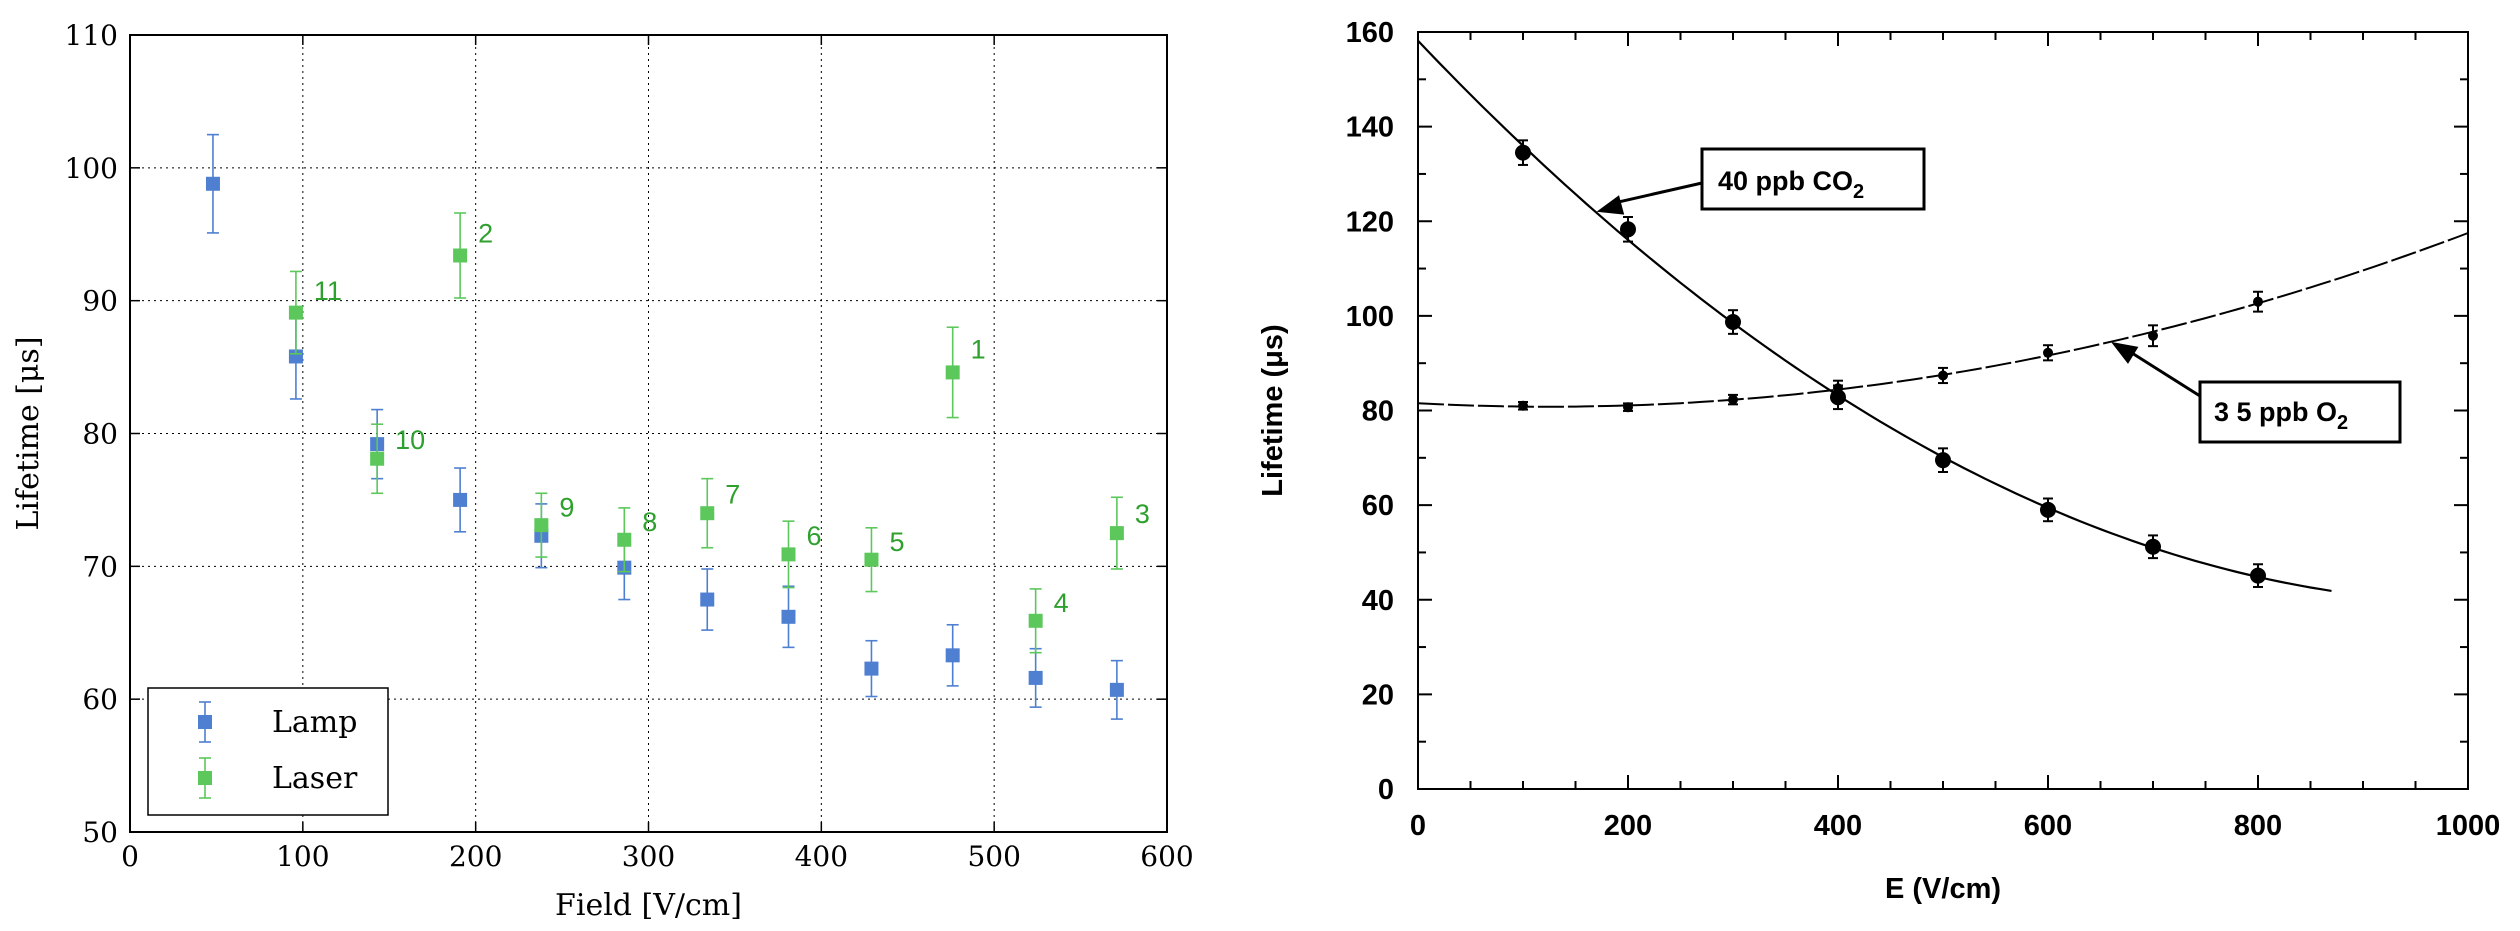  Describe the element at coordinates (1386, 790) in the screenshot. I see `right-y-tick-label: 0` at that location.